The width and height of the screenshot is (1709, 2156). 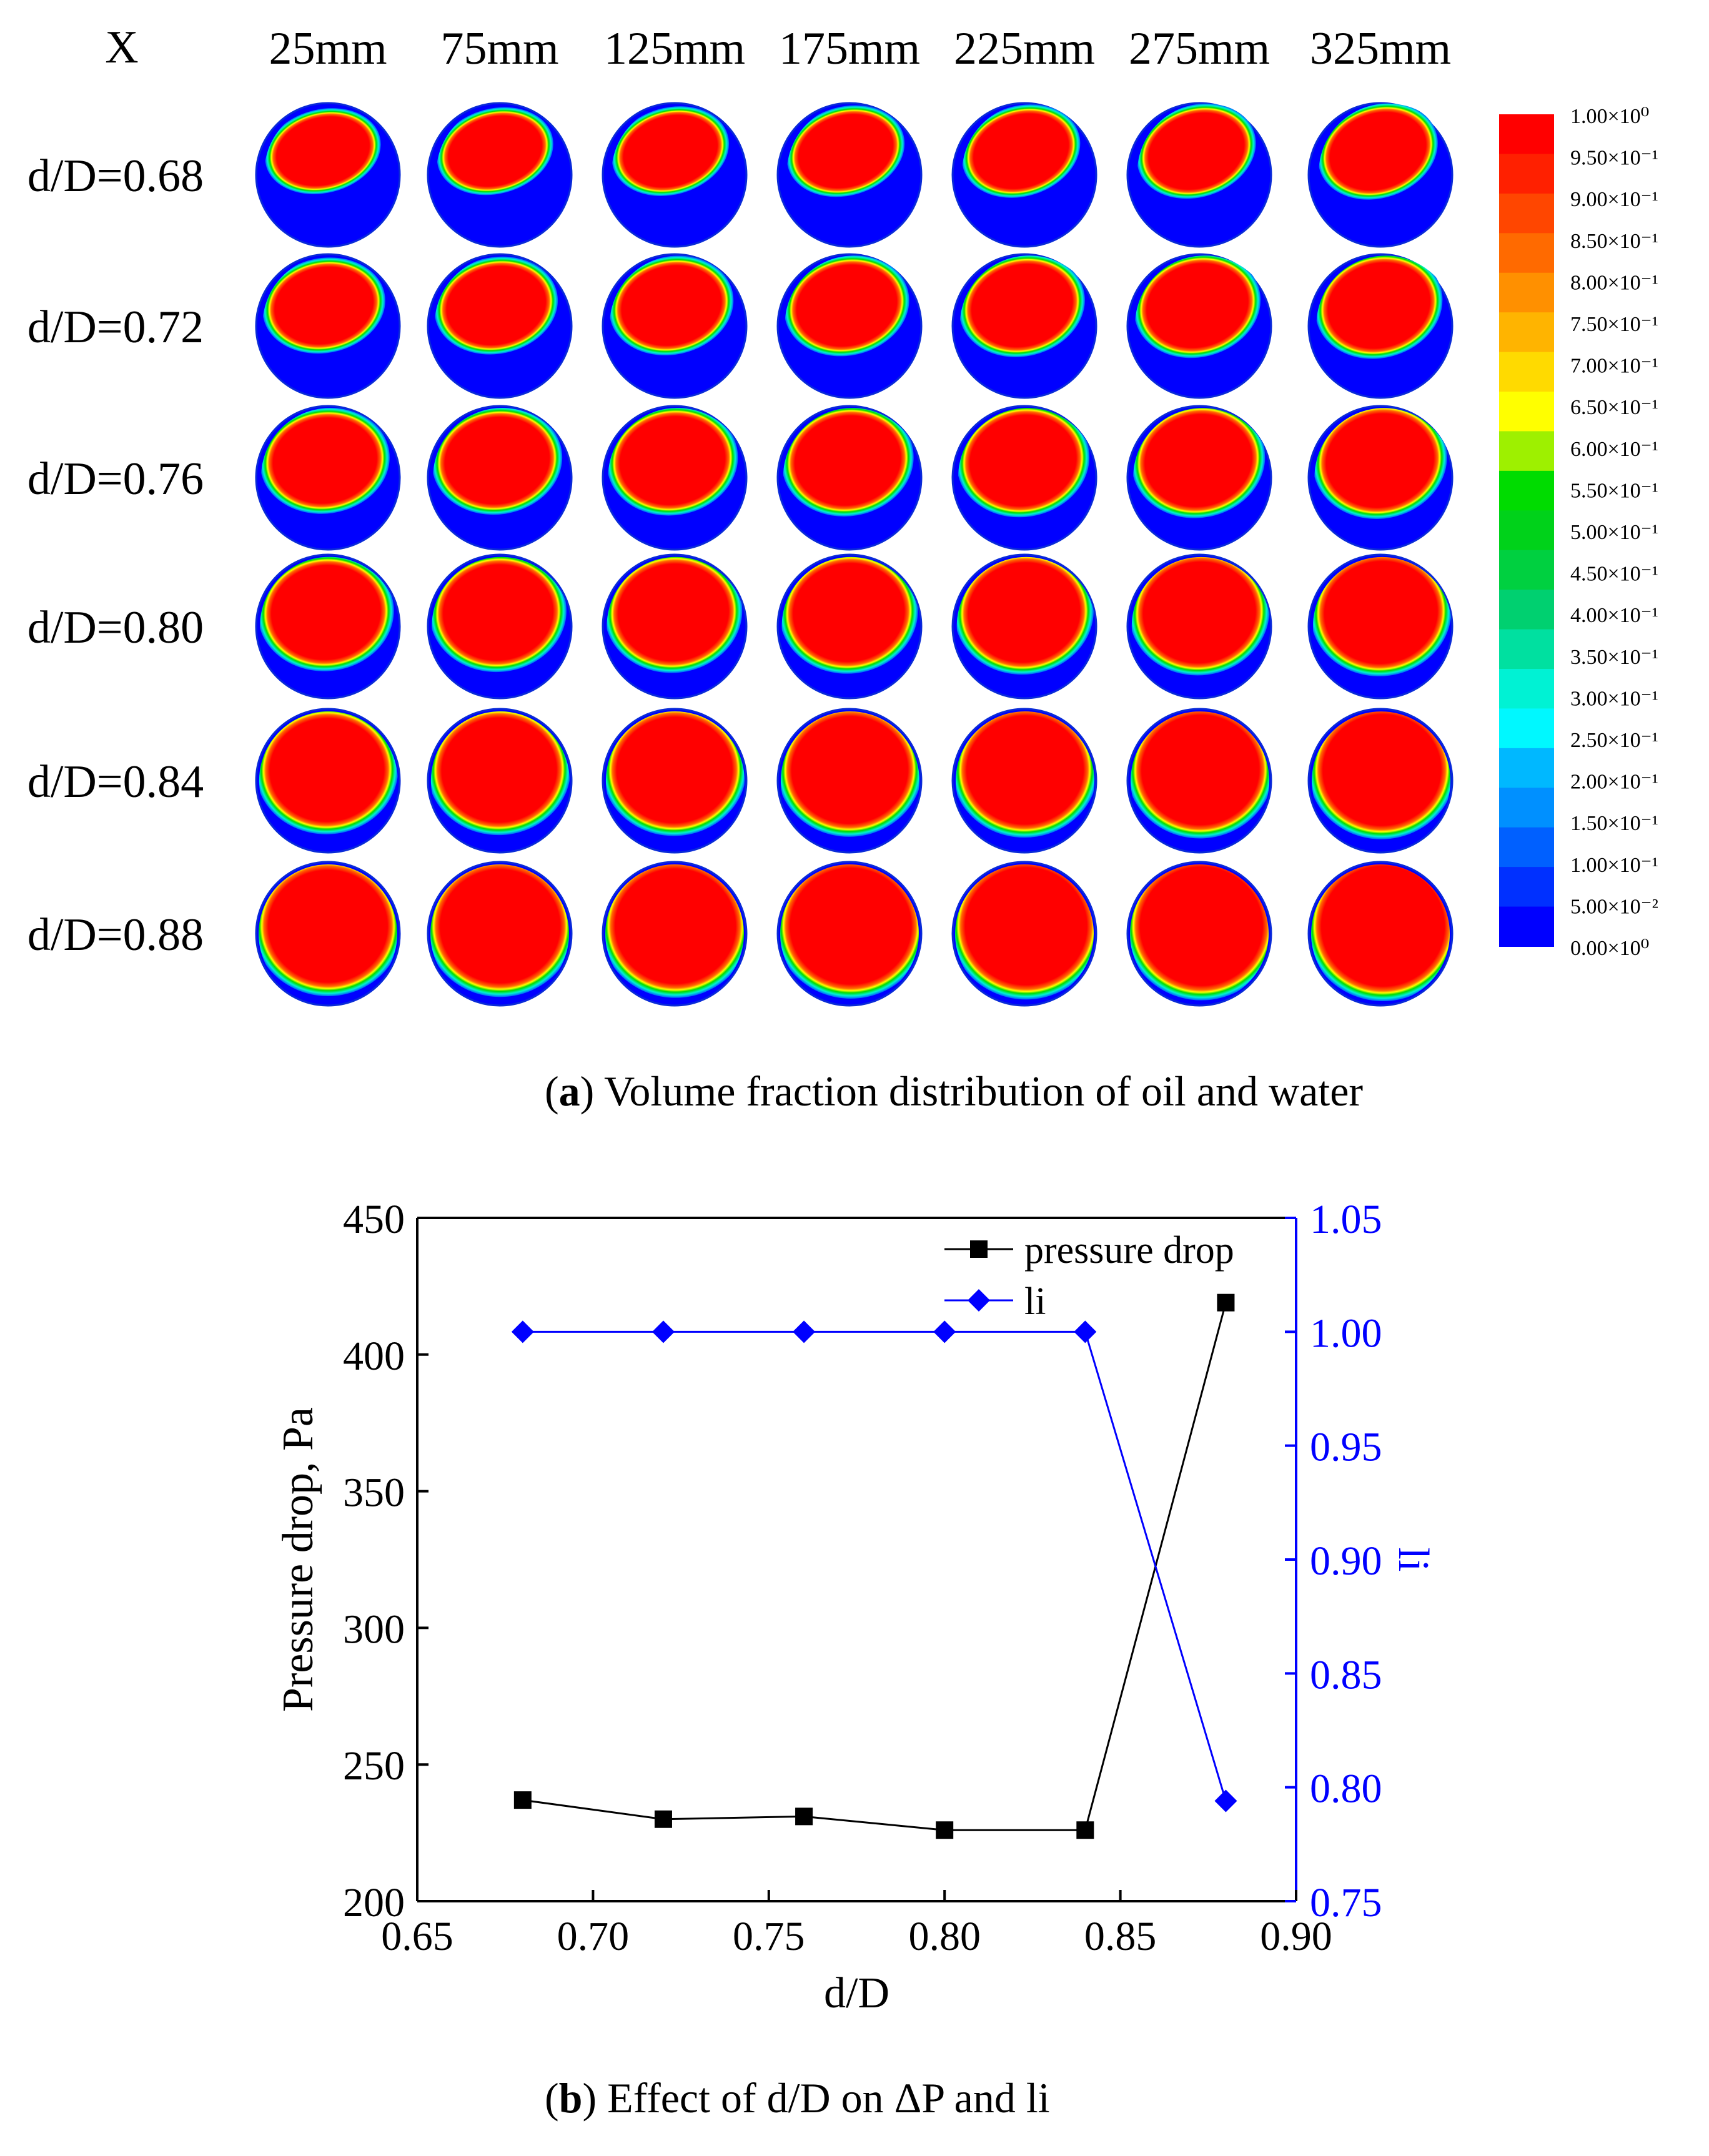 What do you see at coordinates (1024, 48) in the screenshot?
I see `column-header: 225mm` at bounding box center [1024, 48].